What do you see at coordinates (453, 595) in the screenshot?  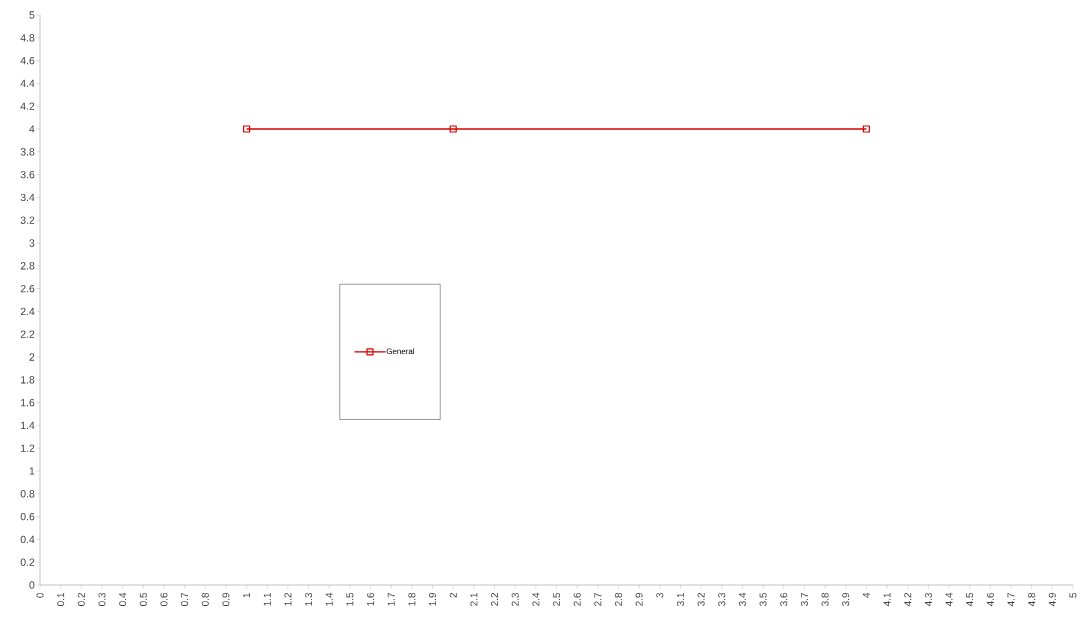 I see `x-tick-label: 2` at bounding box center [453, 595].